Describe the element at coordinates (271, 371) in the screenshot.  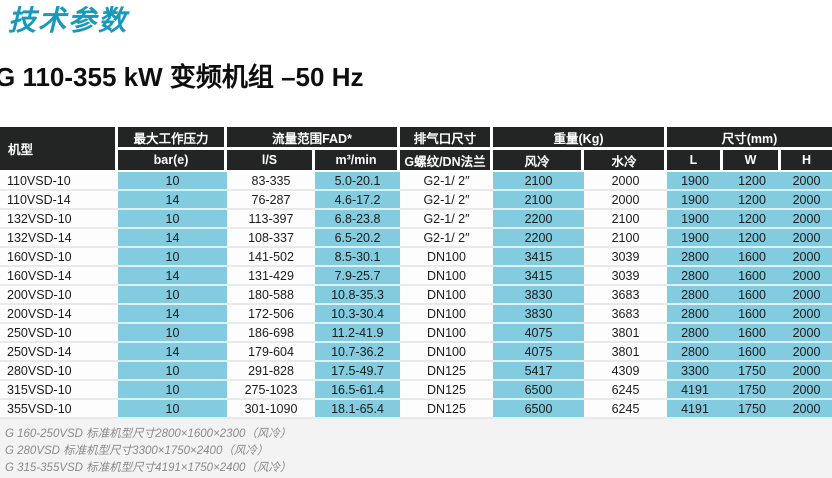
I see `cell-flow-ls: 291-828` at that location.